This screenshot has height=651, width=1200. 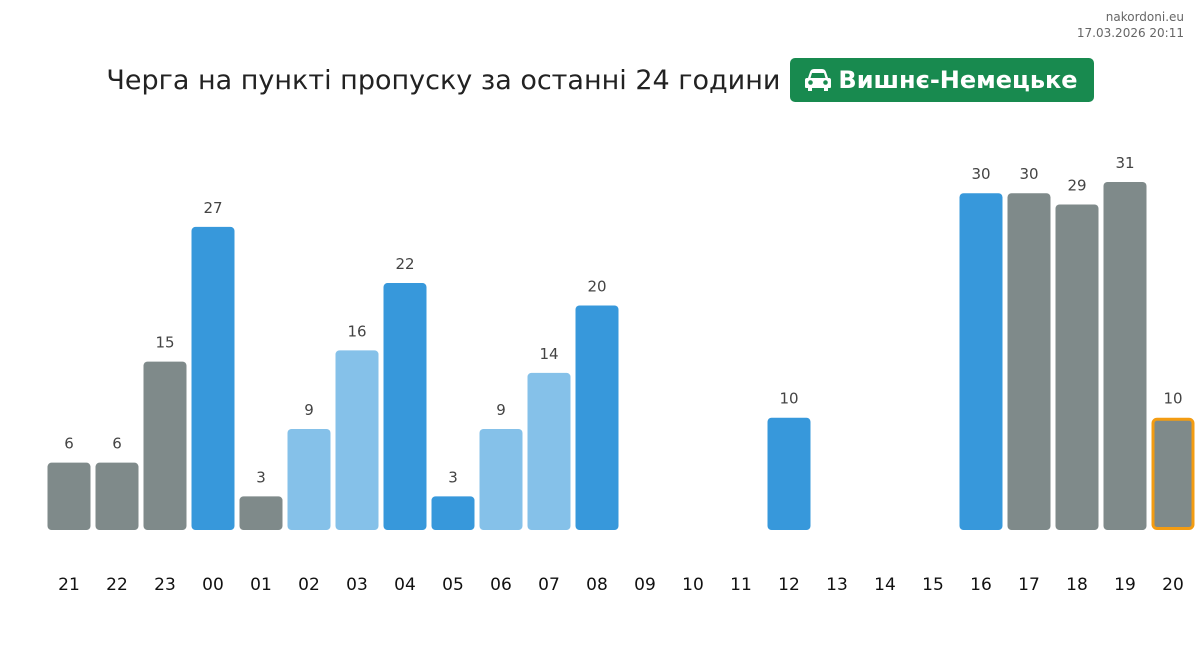 I want to click on tick-label-20: 20, so click(x=1173, y=585).